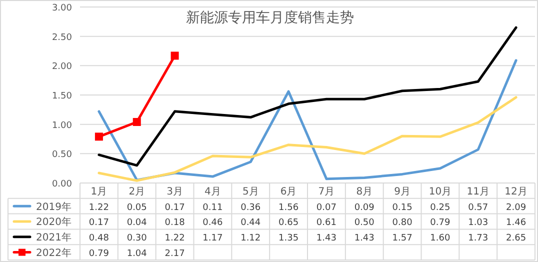 The image size is (538, 262). I want to click on data-label: 1.73, so click(478, 239).